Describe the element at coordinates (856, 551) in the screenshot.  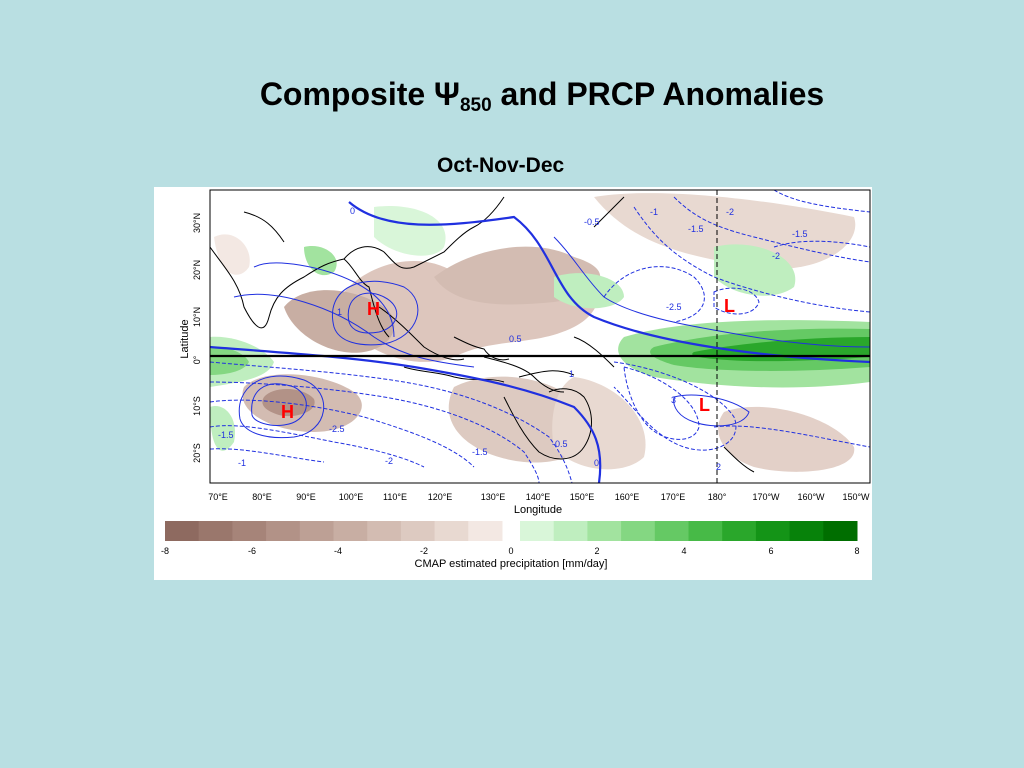
I see `colorbar-tick: 8` at that location.